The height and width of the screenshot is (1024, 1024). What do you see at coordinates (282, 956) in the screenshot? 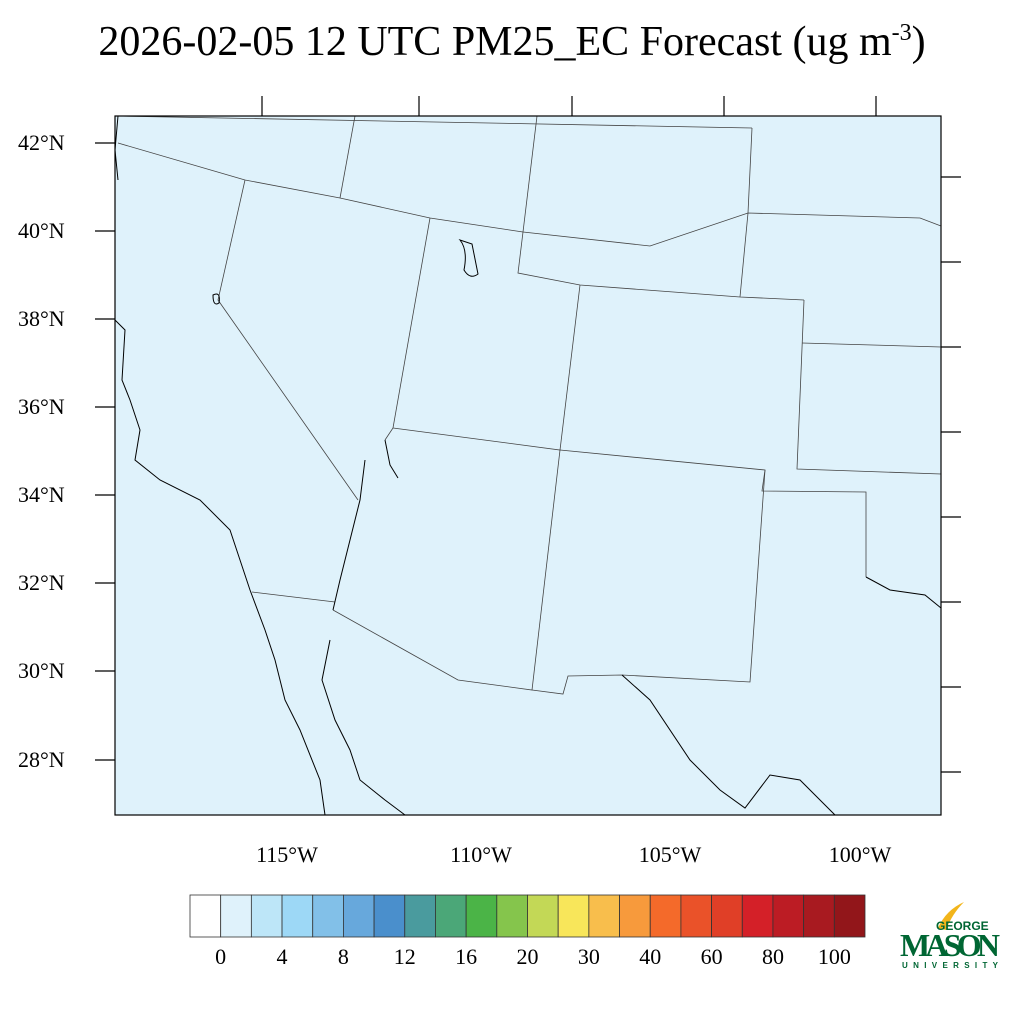
I see `colorbar-label: 4` at bounding box center [282, 956].